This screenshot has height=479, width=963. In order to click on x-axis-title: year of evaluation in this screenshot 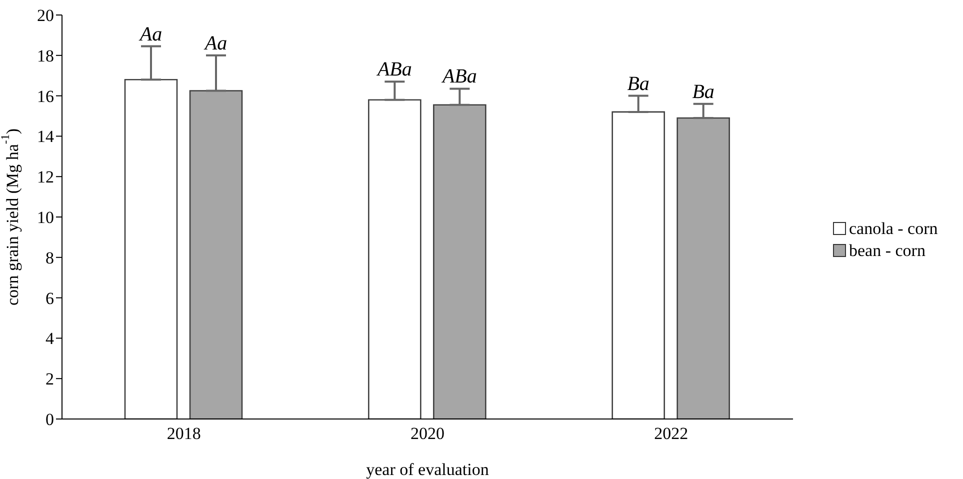, I will do `click(428, 469)`.